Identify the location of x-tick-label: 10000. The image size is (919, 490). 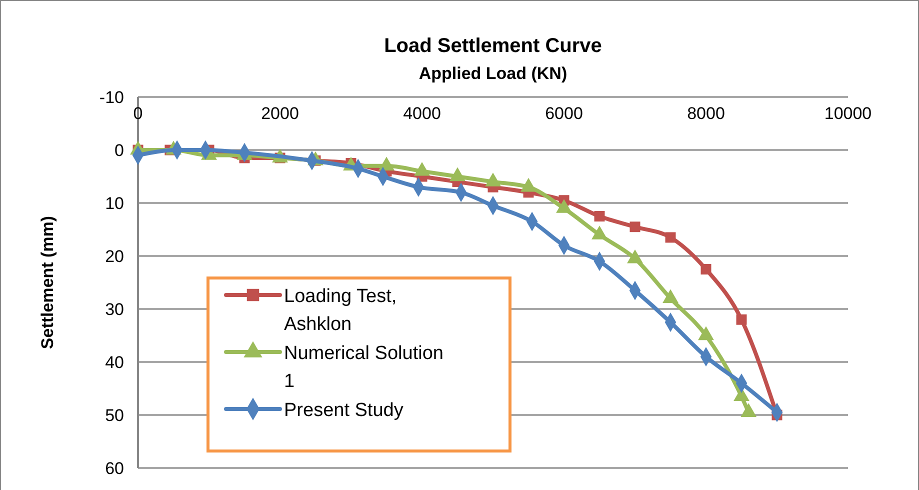
(848, 113).